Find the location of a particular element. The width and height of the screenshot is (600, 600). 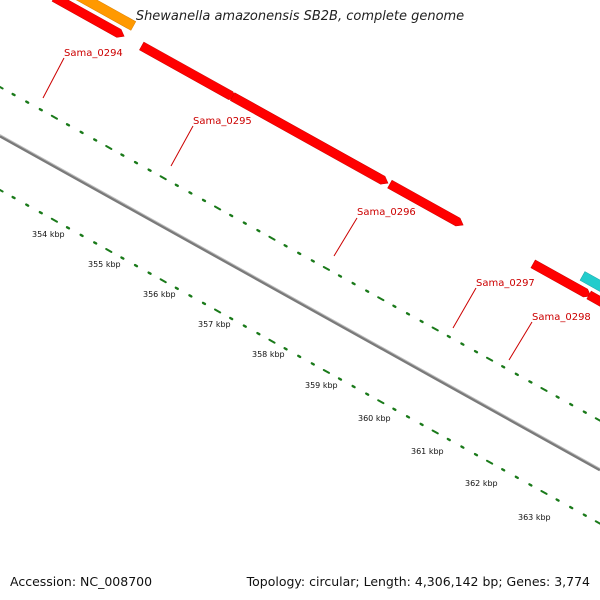

tick-label-358: 358 kbp is located at coordinates (268, 354).